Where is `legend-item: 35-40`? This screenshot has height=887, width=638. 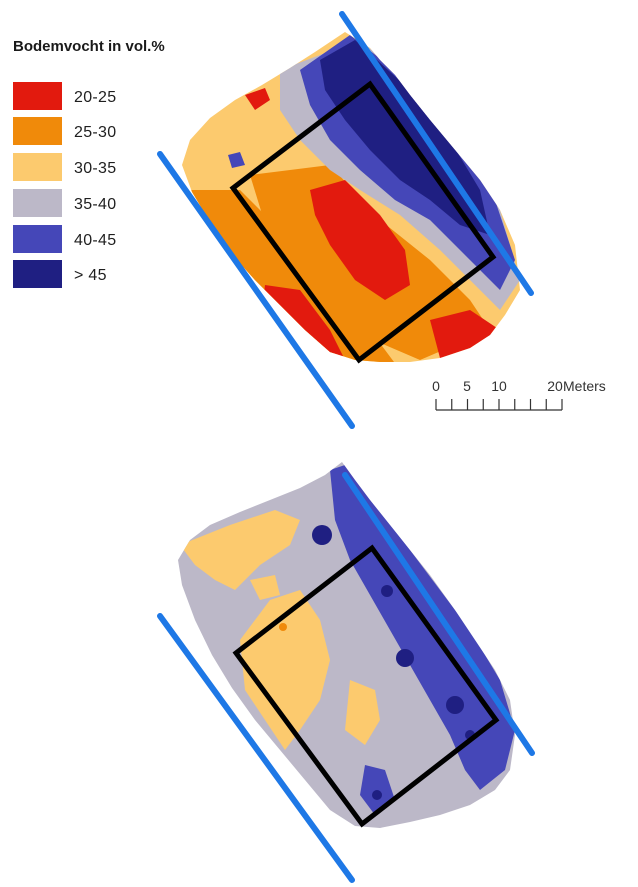
legend-item: 35-40 is located at coordinates (113, 204).